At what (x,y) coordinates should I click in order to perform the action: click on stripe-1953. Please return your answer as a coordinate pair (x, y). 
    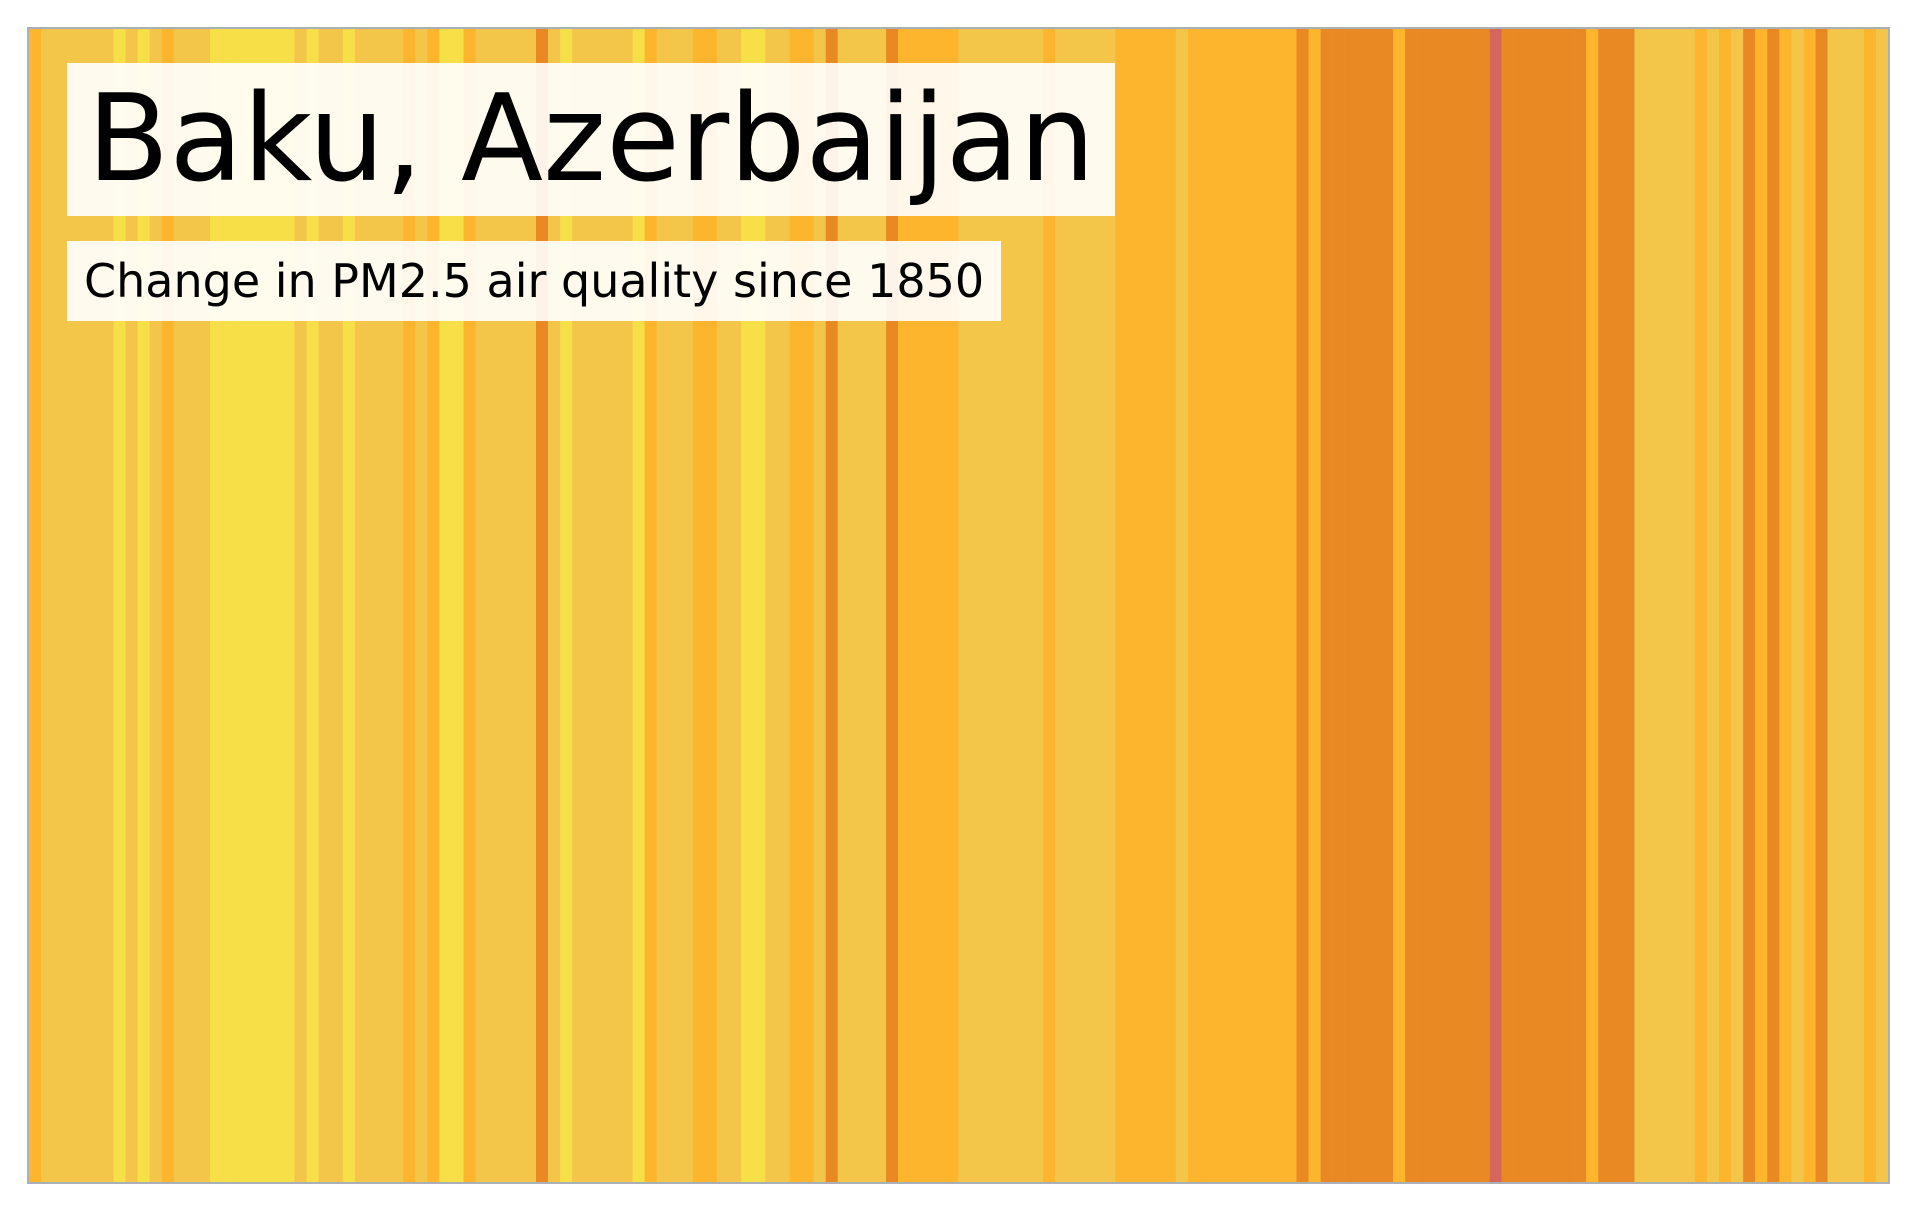
    Looking at the image, I should click on (1278, 605).